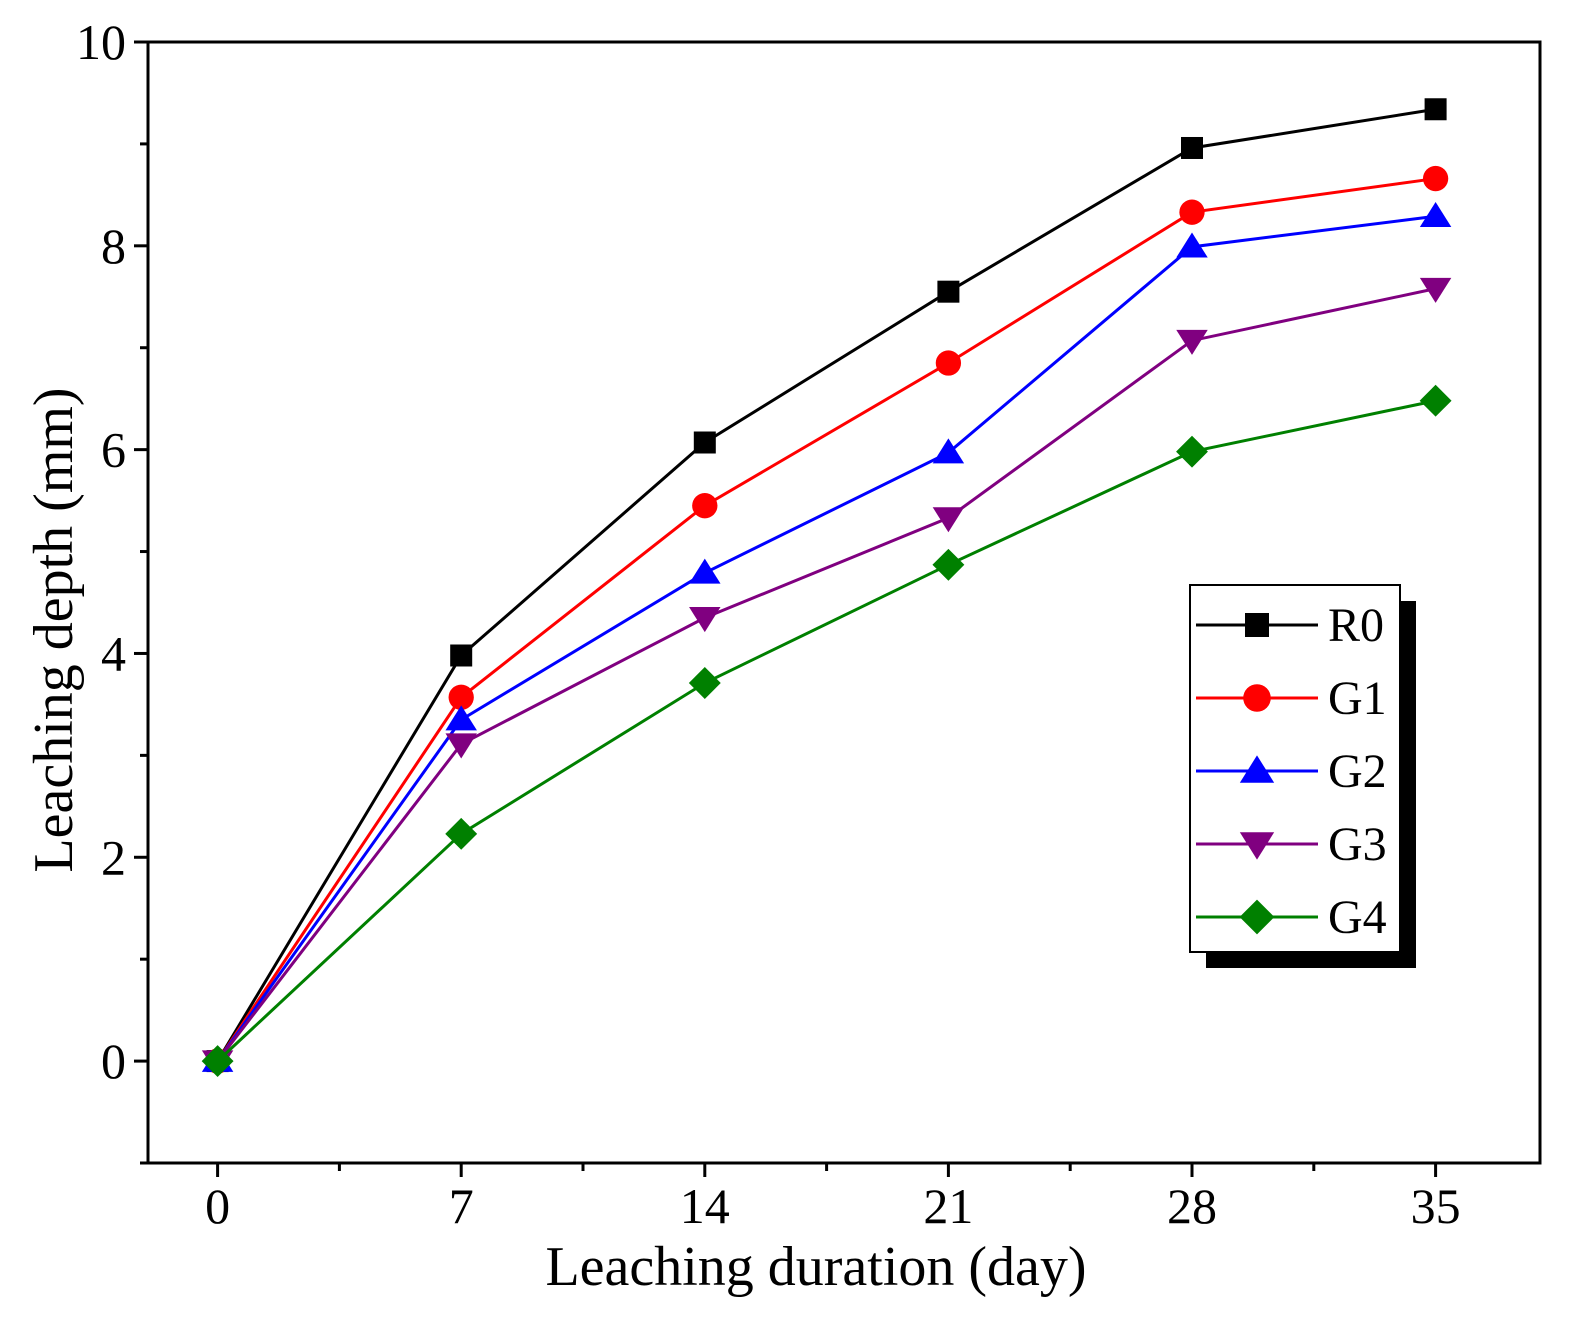 Image resolution: width=1577 pixels, height=1318 pixels. Describe the element at coordinates (815, 1267) in the screenshot. I see `x-axis-title: Leaching duration (day)` at that location.